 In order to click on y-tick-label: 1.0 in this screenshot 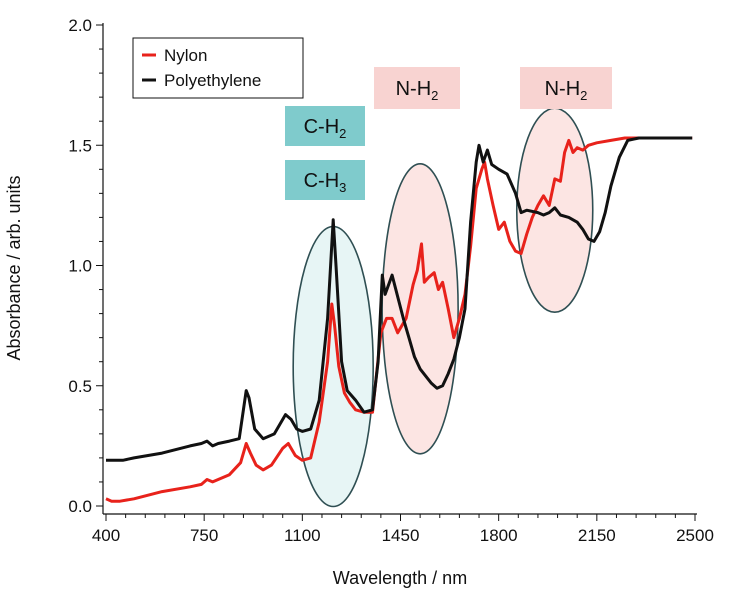, I will do `click(80, 266)`.